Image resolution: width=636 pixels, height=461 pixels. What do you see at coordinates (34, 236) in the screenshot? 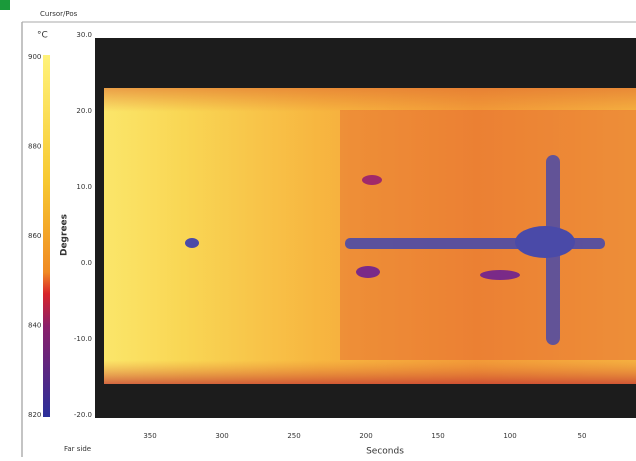
I see `colorbar-label: 860` at bounding box center [34, 236].